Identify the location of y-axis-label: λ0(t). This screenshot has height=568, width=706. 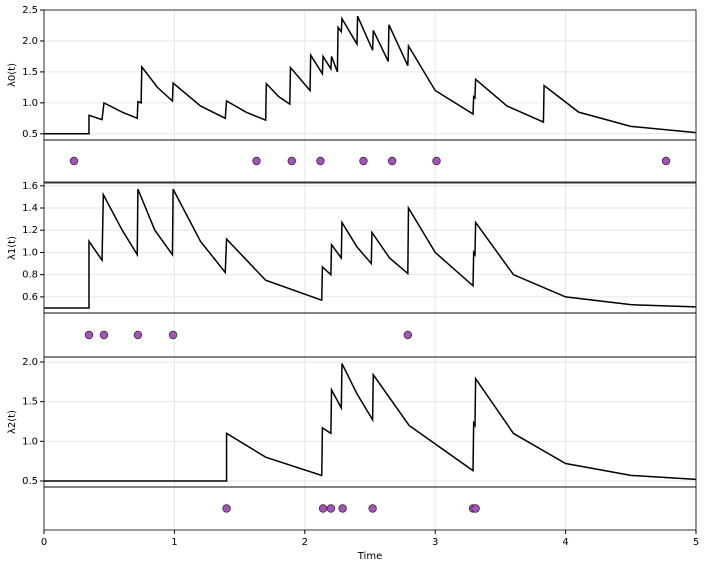
(12, 75).